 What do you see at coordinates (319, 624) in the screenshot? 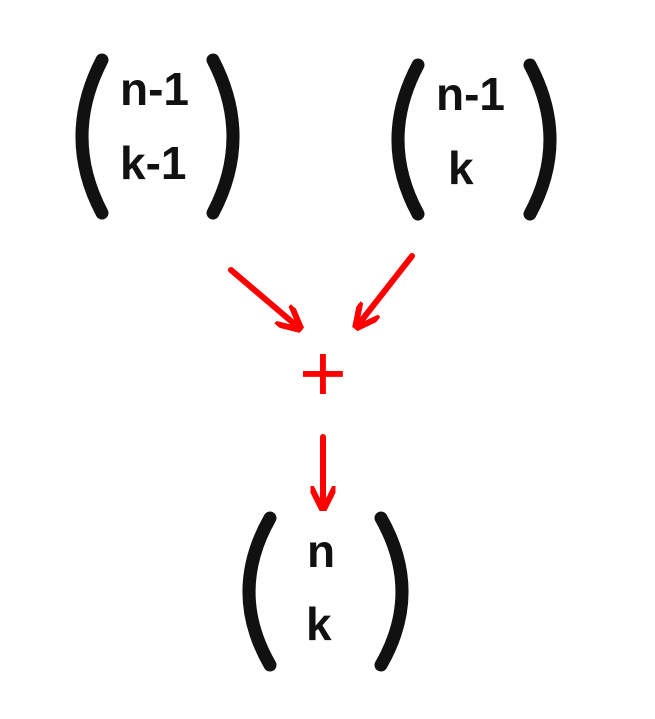
I see `result-binomial-bottom: k` at bounding box center [319, 624].